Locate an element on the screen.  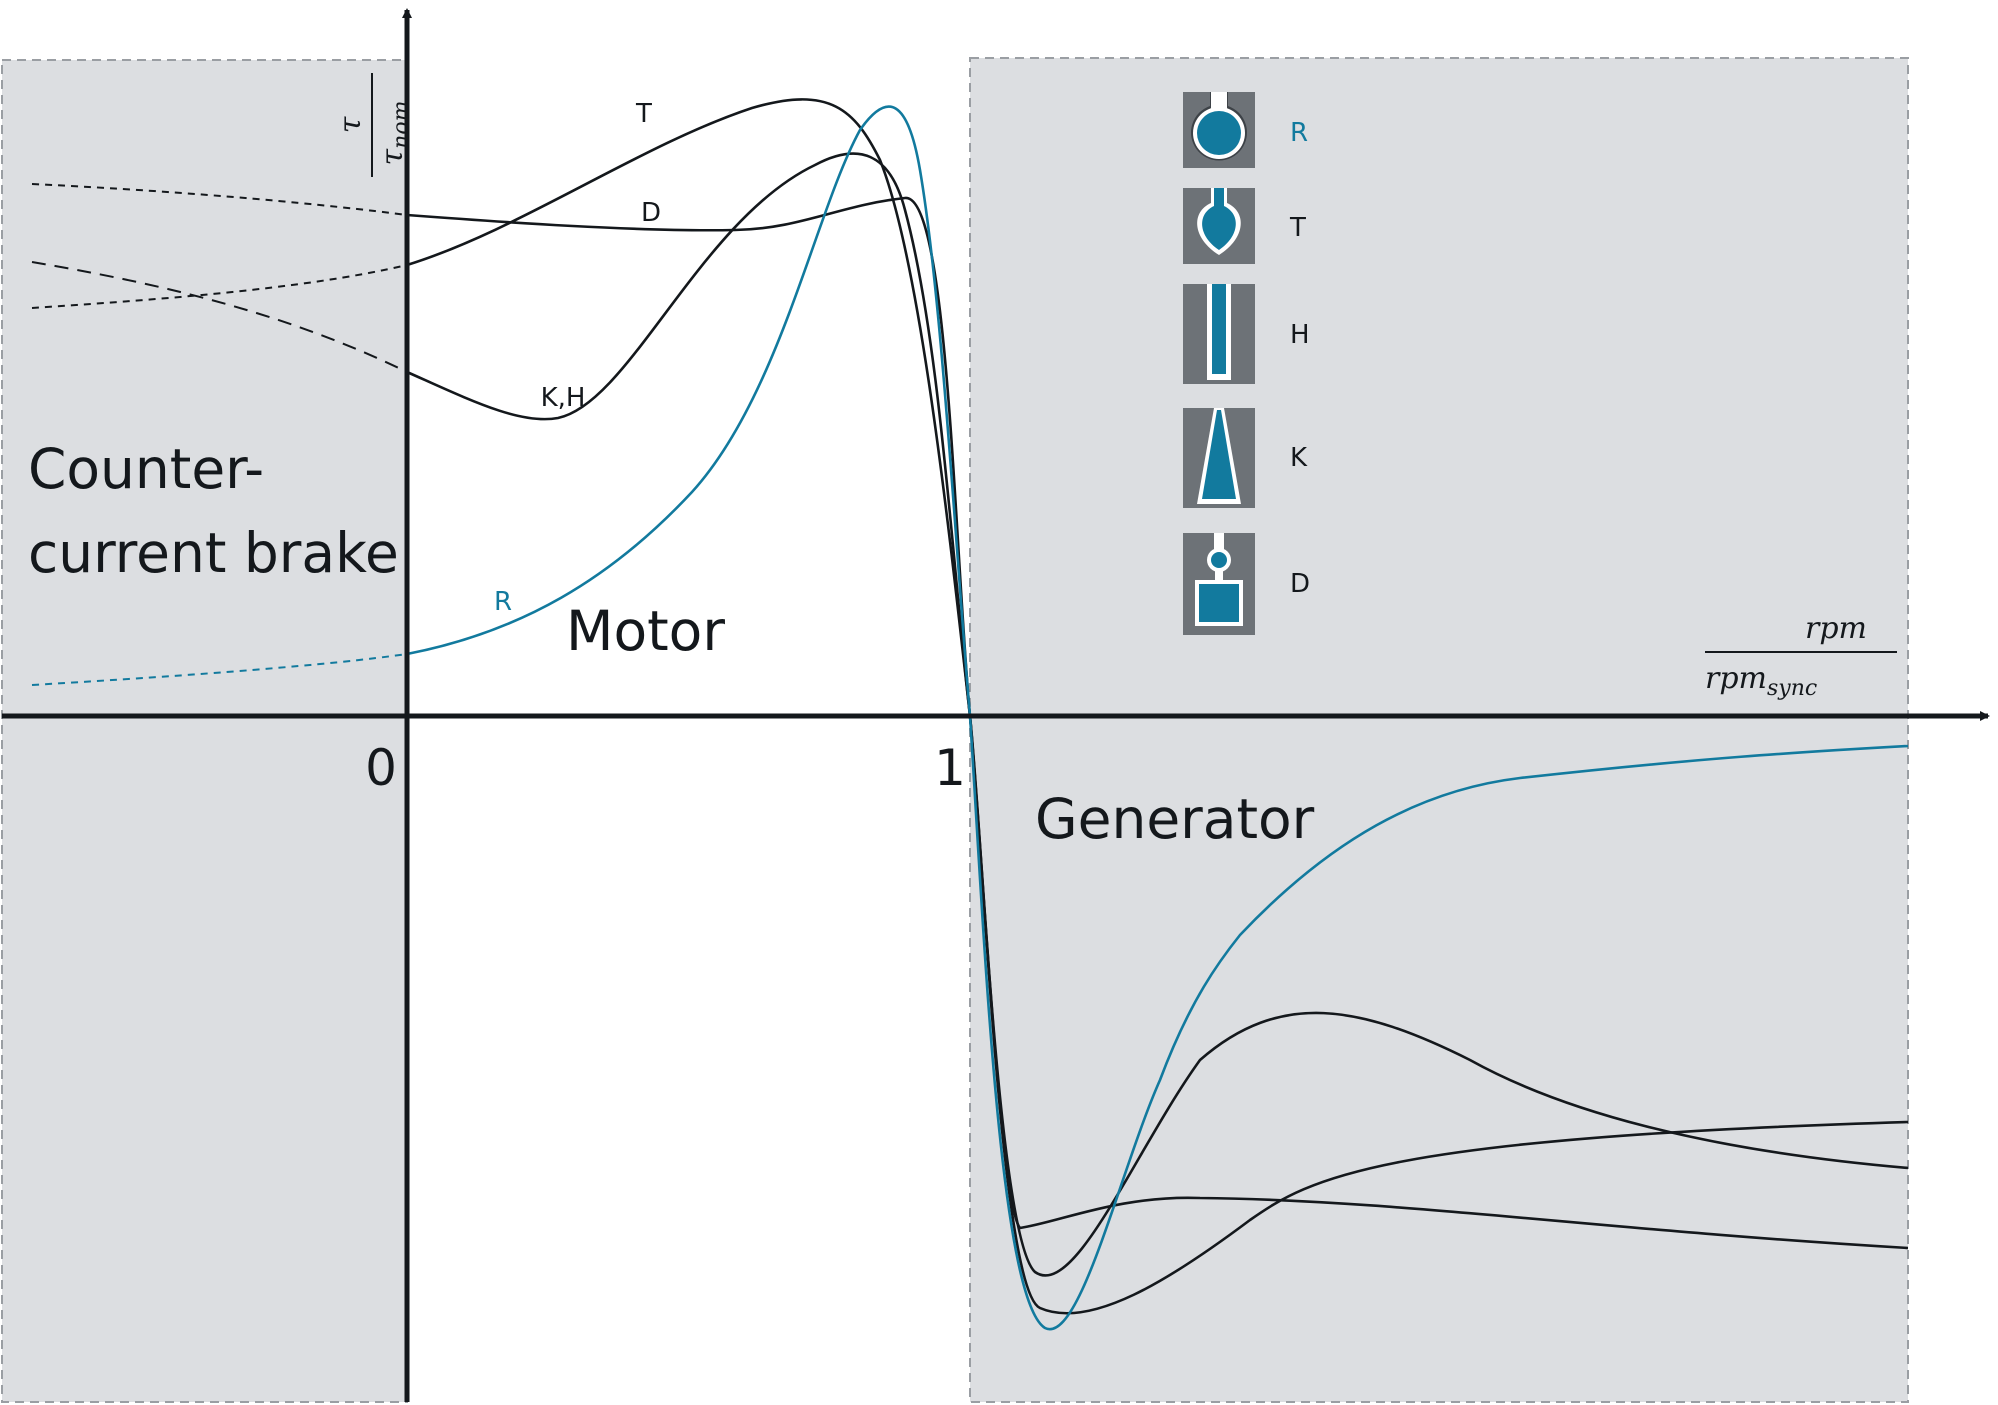
rotor-slot-legend: R T H K is located at coordinates (1246, 363).